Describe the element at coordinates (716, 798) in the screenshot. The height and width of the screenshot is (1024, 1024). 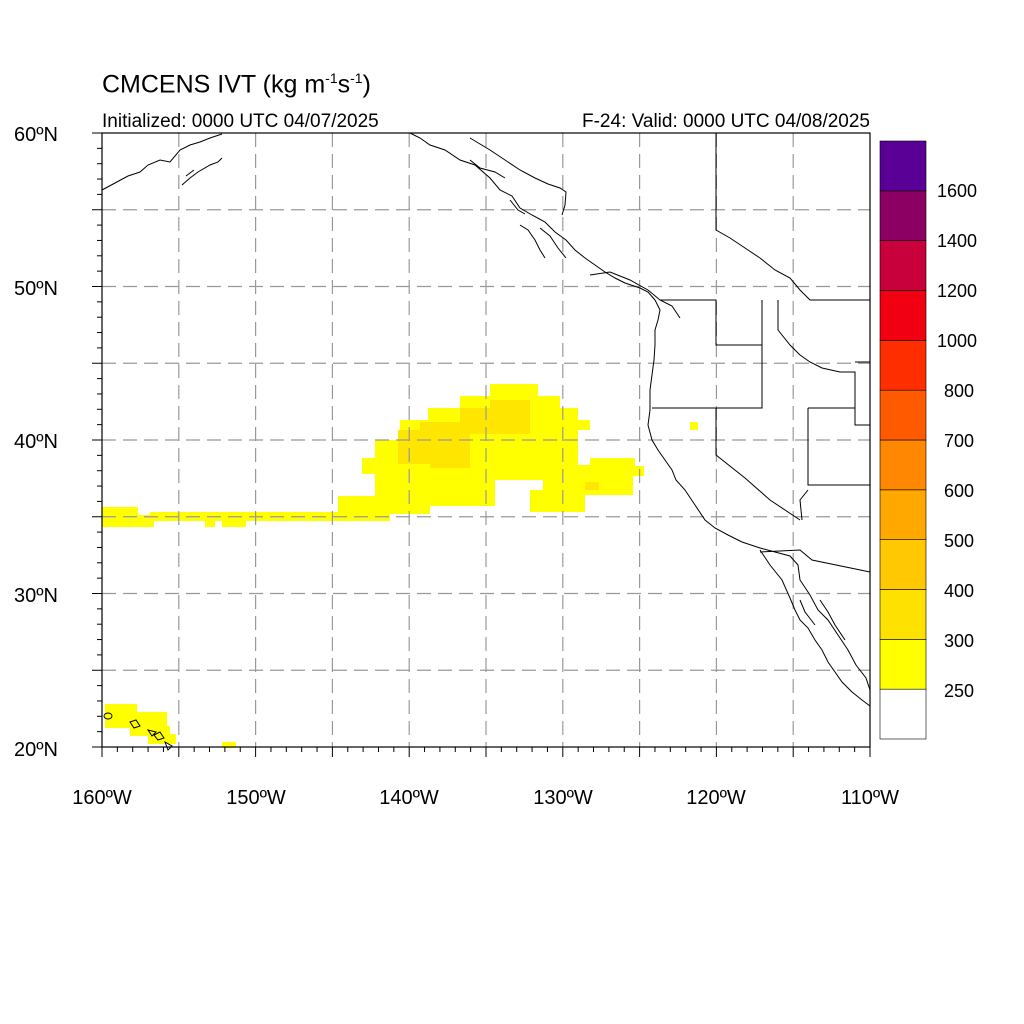
I see `lon-label-120w: 120ºW` at that location.